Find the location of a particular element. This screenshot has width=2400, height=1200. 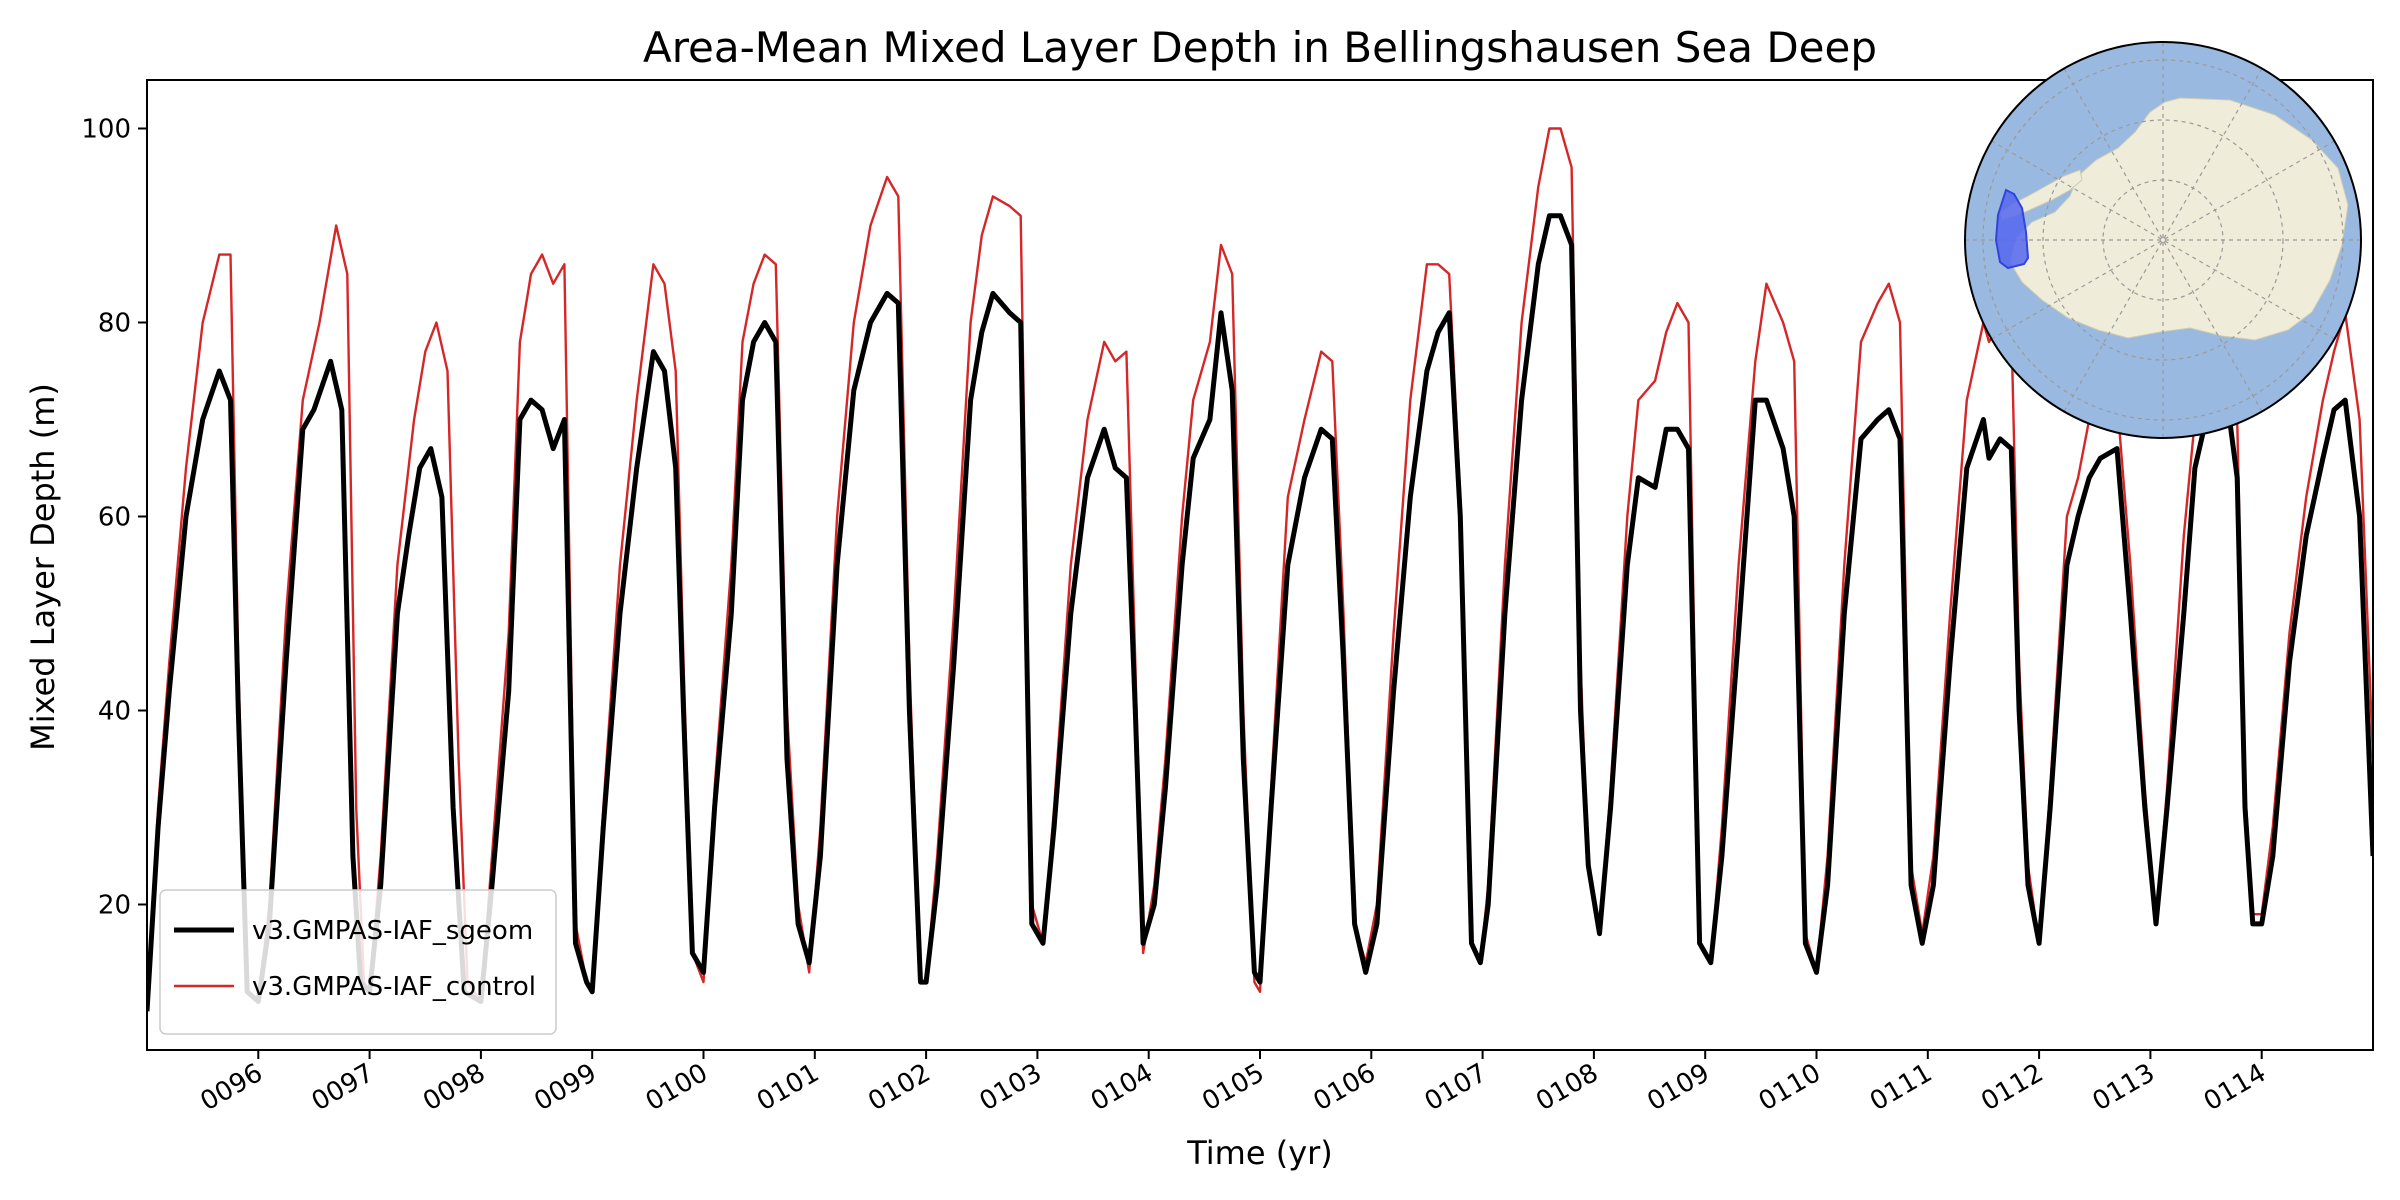

inset-border is located at coordinates (2163, 240).